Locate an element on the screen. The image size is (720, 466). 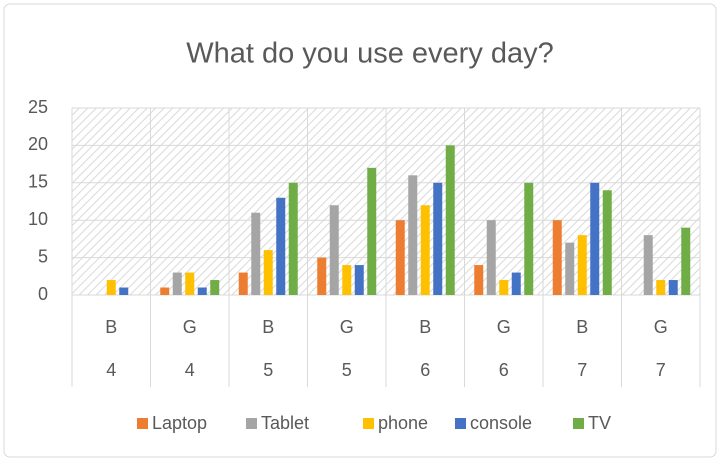
y-tick-label: 0 is located at coordinates (43, 294).